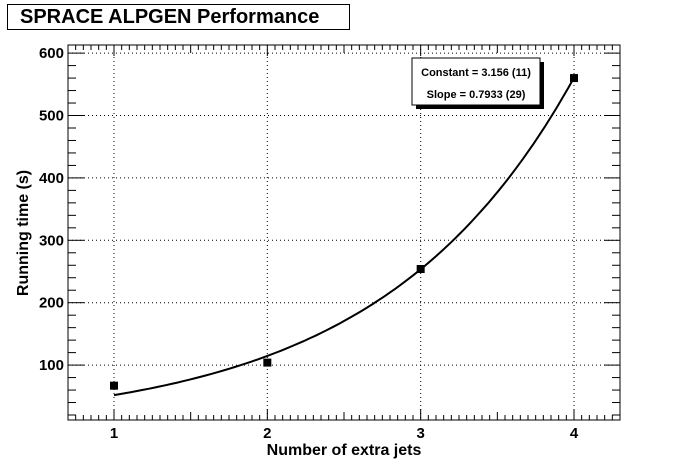 This screenshot has height=467, width=689. I want to click on x-tick-label: 4, so click(574, 433).